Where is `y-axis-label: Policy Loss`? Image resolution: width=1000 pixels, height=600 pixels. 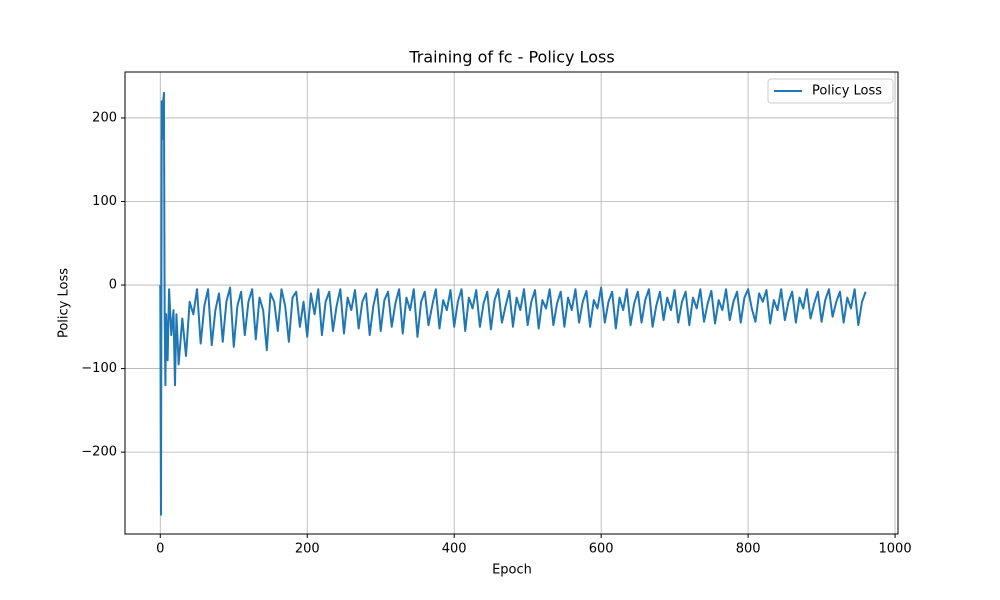
y-axis-label: Policy Loss is located at coordinates (64, 303).